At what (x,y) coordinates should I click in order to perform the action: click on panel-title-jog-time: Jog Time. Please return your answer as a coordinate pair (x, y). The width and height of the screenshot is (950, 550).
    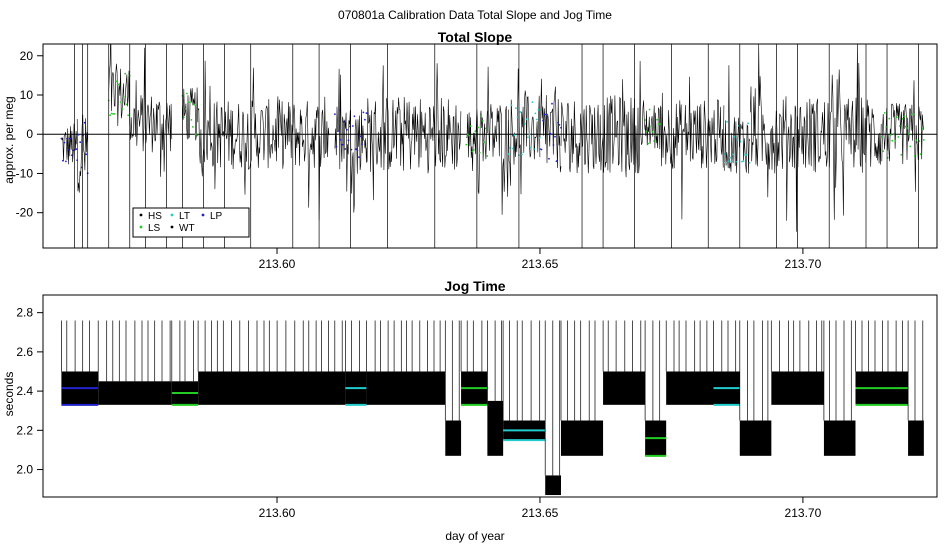
    Looking at the image, I should click on (474, 286).